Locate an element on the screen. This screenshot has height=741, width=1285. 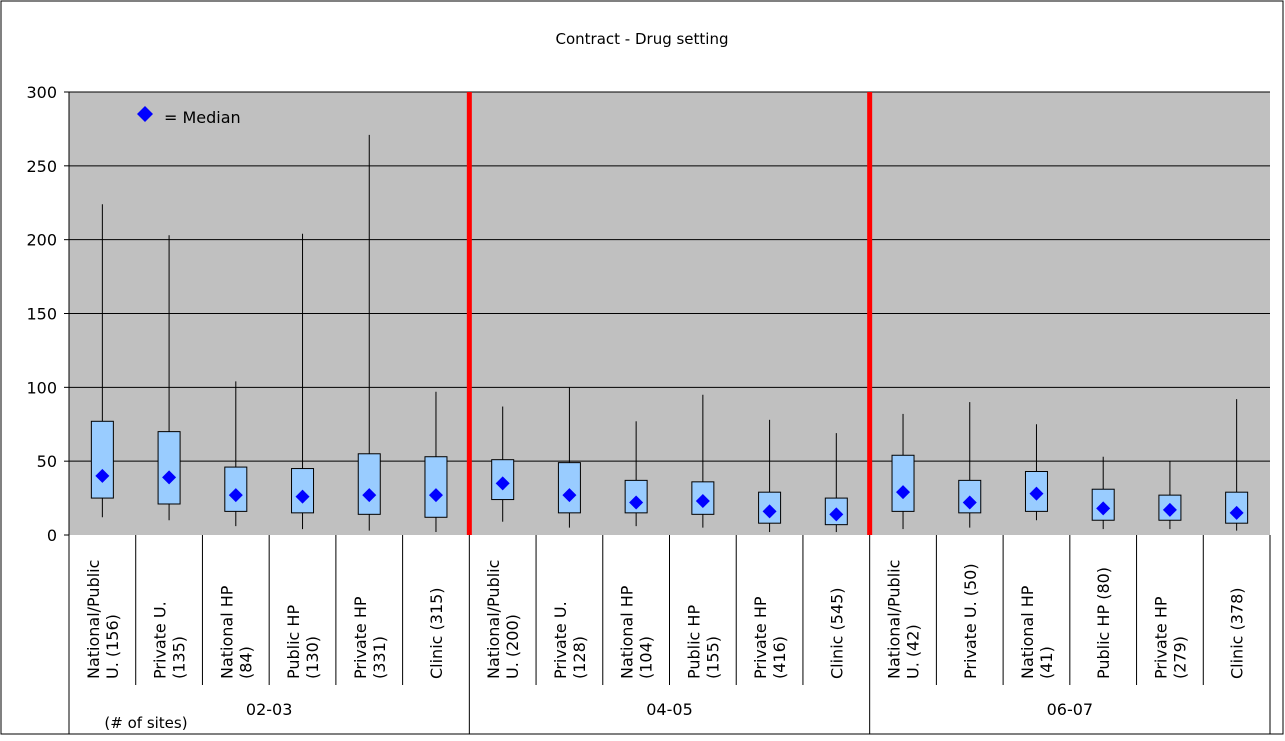
y-tick-label: 0 is located at coordinates (52, 535).